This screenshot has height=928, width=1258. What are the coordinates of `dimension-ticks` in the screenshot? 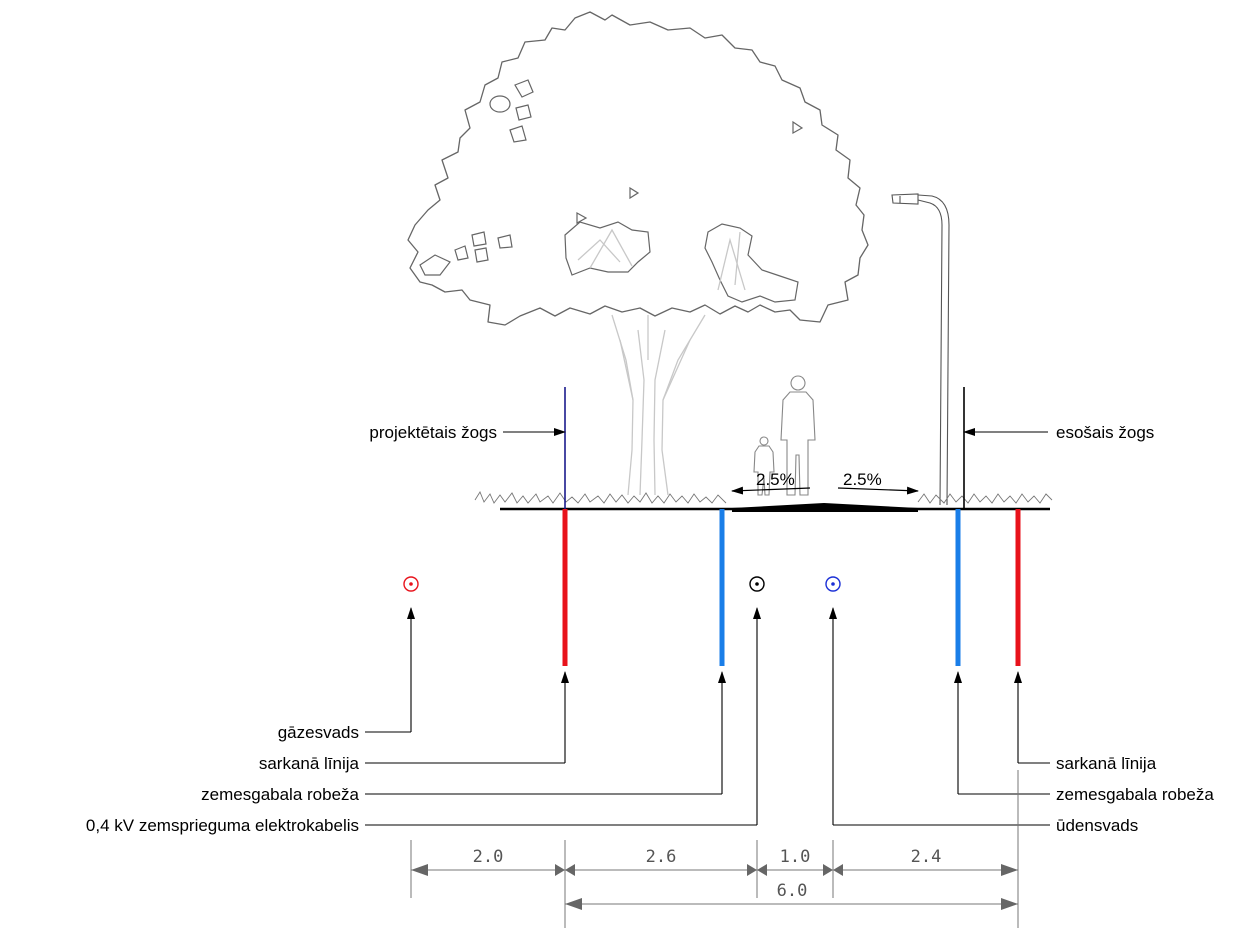 It's located at (714, 887).